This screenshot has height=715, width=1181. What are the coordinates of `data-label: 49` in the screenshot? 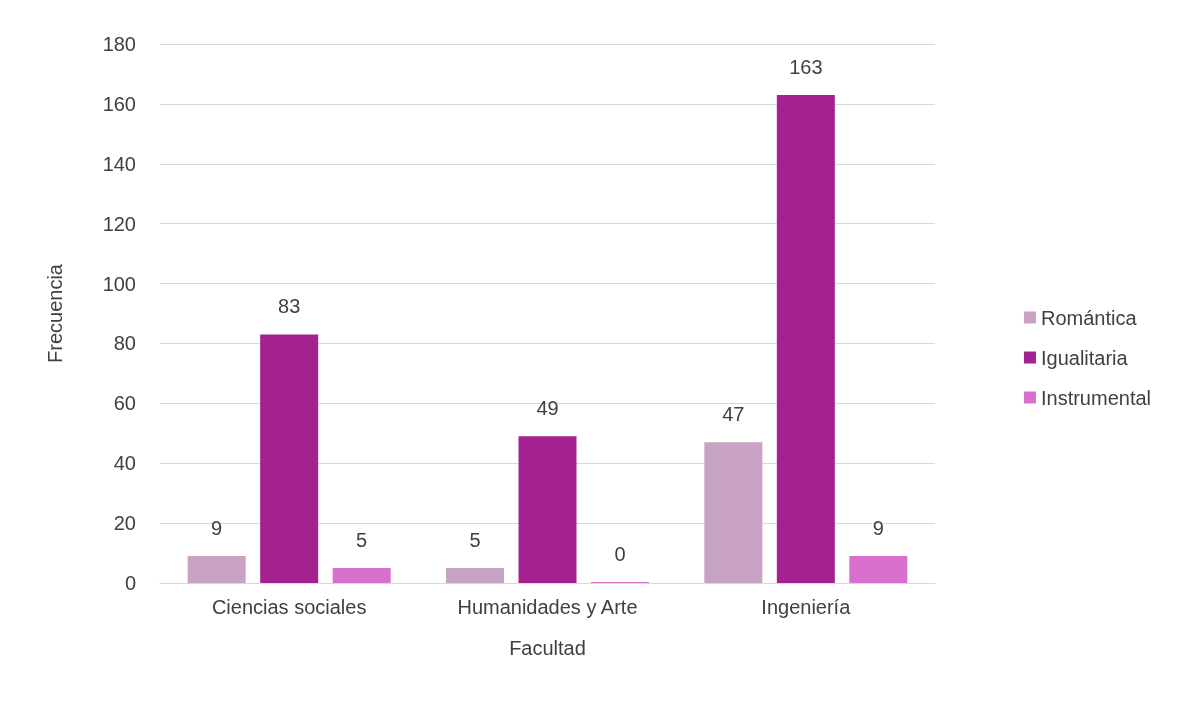 It's located at (547, 408).